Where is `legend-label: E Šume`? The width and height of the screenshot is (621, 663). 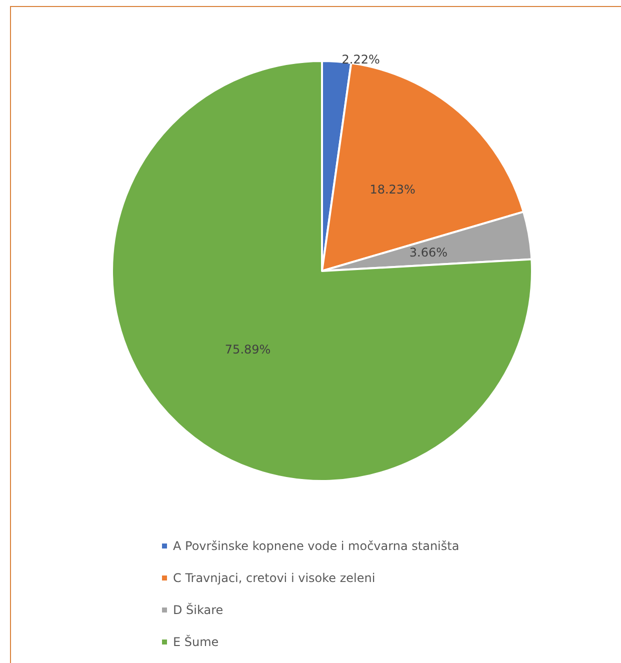
legend-label: E Šume is located at coordinates (196, 641).